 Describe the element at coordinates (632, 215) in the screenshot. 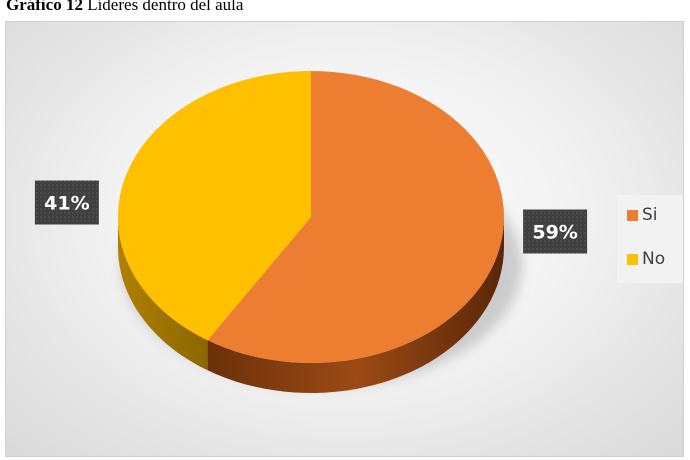

I see `legend-swatch-si` at that location.